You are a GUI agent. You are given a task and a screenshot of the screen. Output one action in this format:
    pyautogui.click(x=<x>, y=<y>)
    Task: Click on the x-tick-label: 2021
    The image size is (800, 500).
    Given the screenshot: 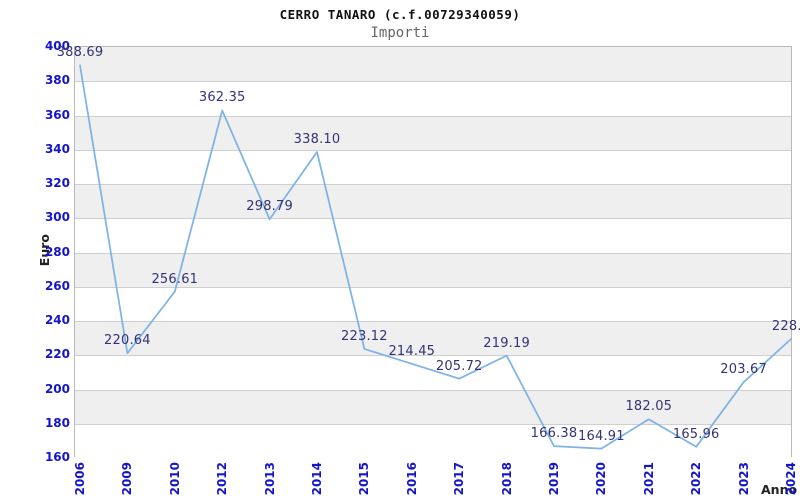 What is the action you would take?
    pyautogui.click(x=648, y=479)
    